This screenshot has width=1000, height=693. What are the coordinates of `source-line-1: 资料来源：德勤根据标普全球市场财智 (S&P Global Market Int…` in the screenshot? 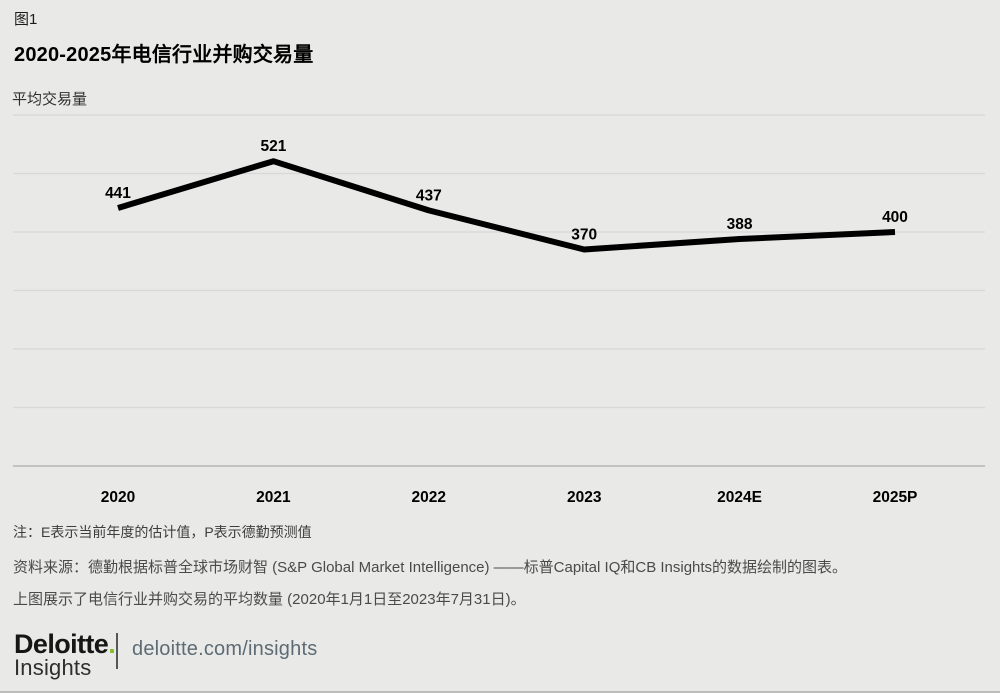 It's located at (430, 567).